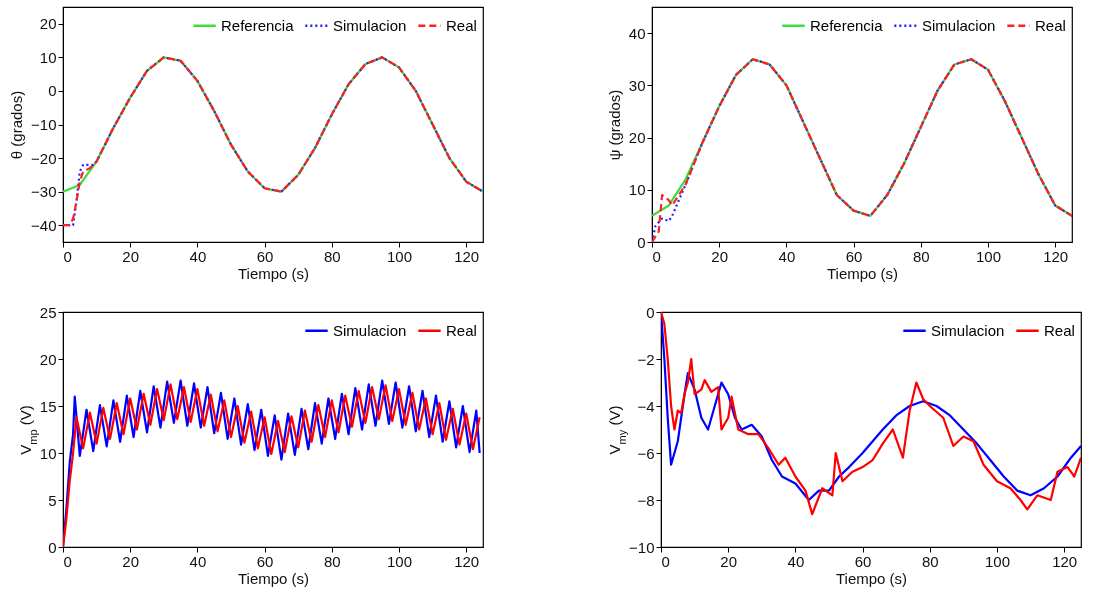 The image size is (1099, 610). Describe the element at coordinates (44, 225) in the screenshot. I see `y-tick-label: −40` at that location.